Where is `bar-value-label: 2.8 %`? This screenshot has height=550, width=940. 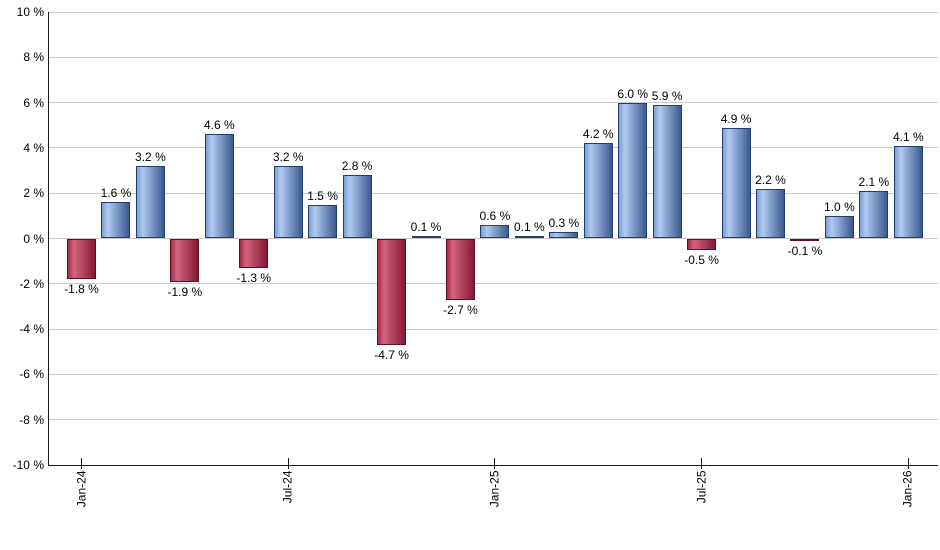 bar-value-label: 2.8 % is located at coordinates (357, 166).